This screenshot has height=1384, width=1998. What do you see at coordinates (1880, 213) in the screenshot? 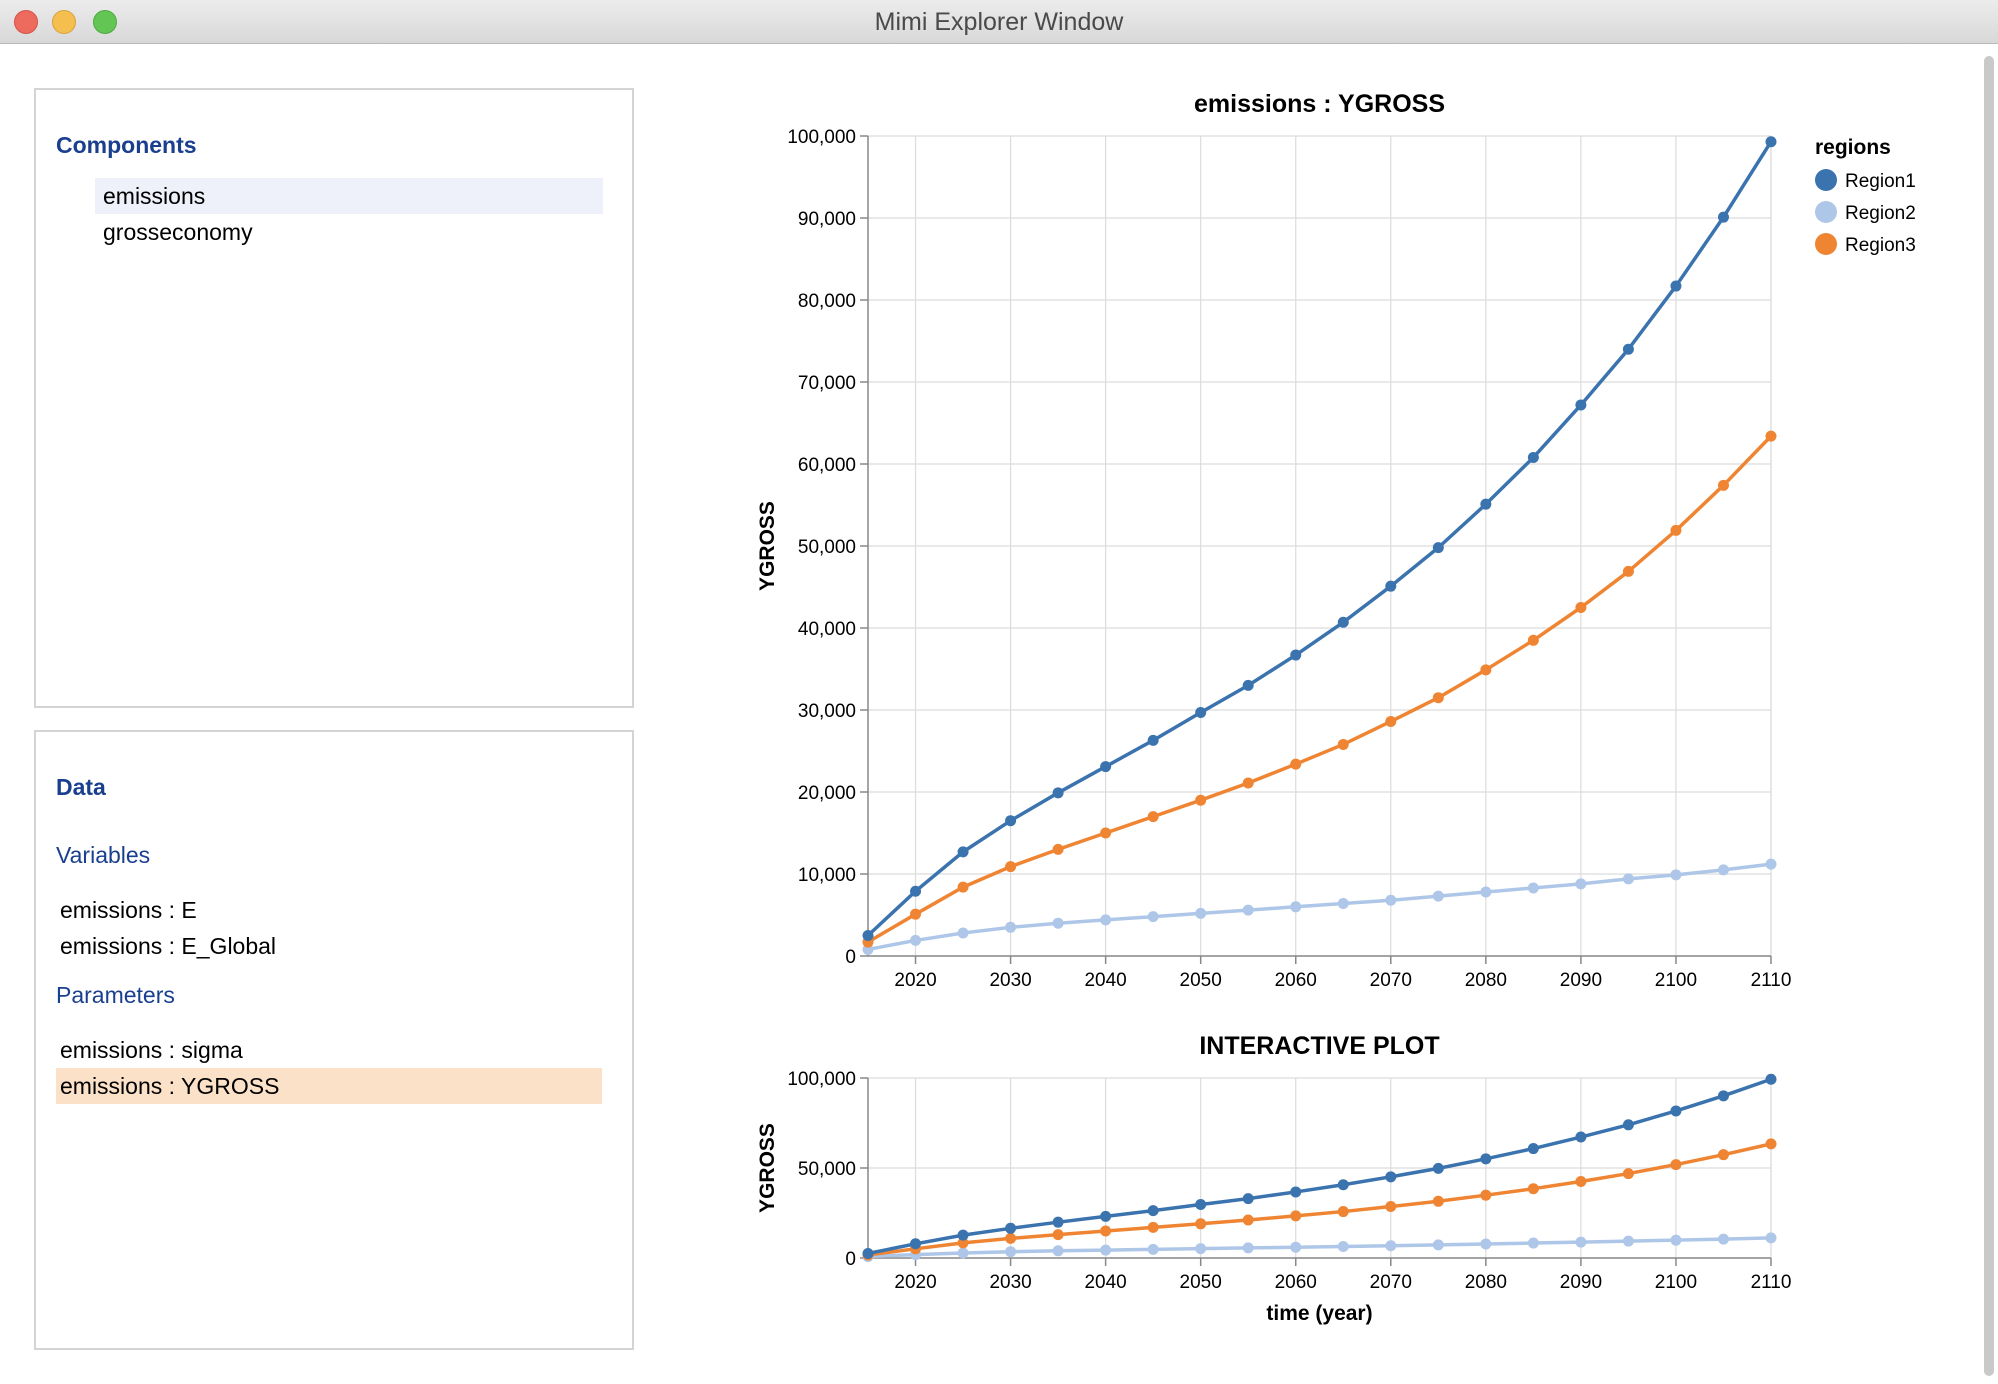
I see `legend-label-region2: Region2` at bounding box center [1880, 213].